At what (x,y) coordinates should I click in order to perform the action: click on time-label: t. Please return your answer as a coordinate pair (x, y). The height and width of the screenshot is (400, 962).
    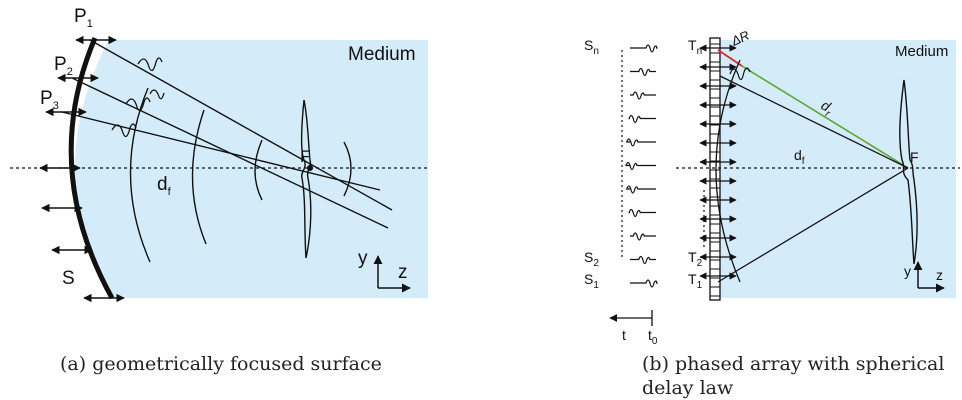
    Looking at the image, I should click on (624, 335).